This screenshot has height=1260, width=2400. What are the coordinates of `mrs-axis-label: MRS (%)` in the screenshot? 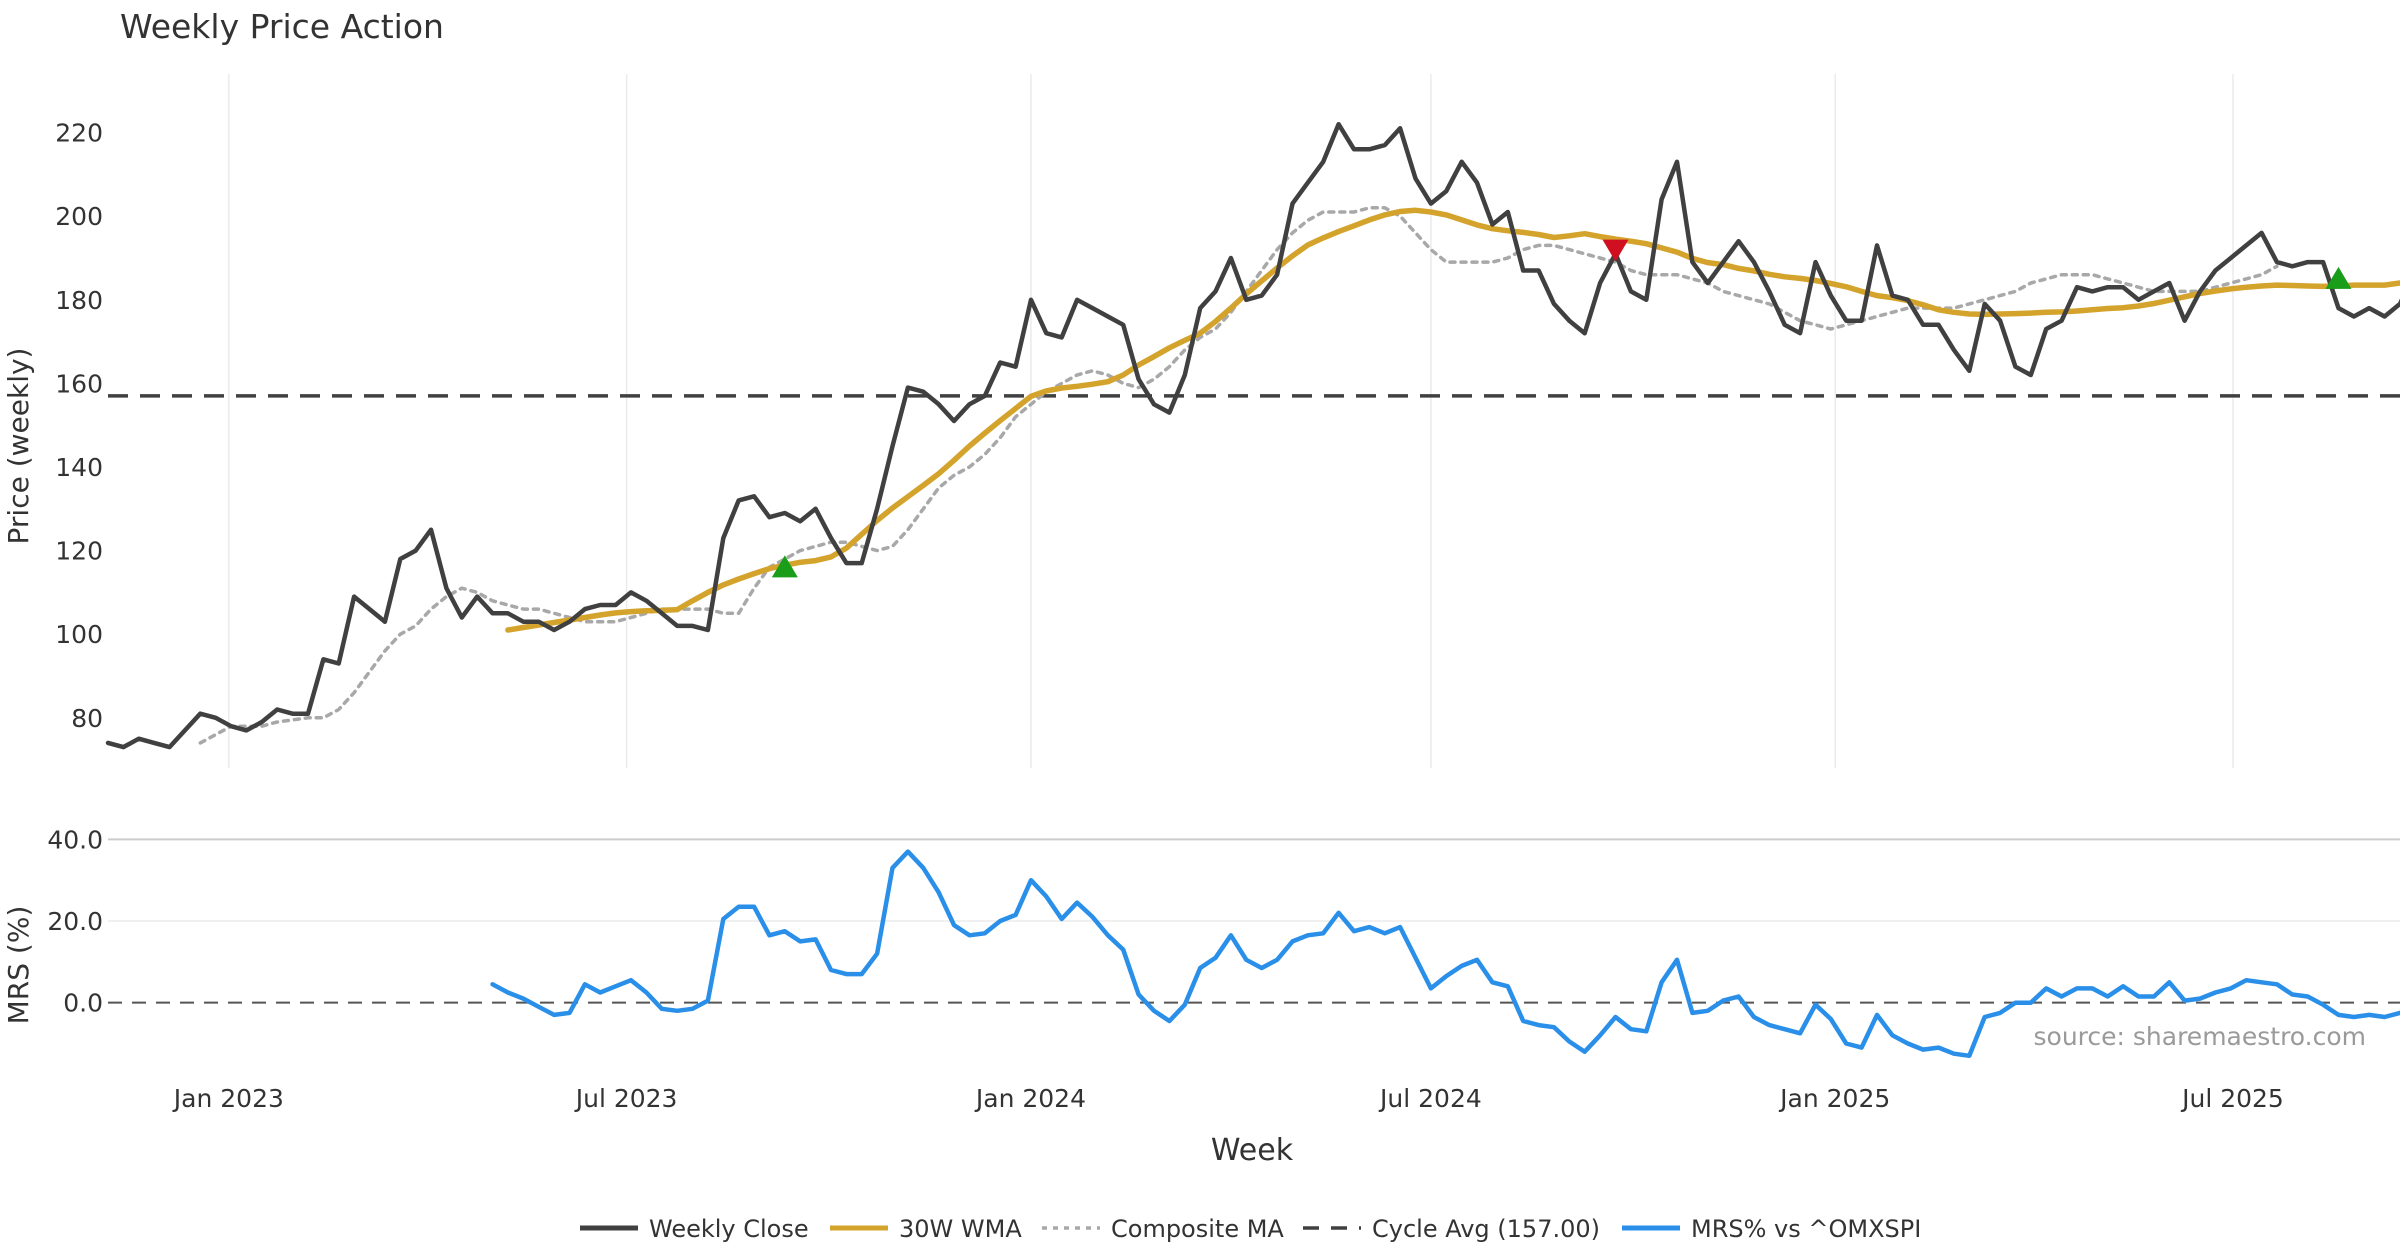 It's located at (18, 965).